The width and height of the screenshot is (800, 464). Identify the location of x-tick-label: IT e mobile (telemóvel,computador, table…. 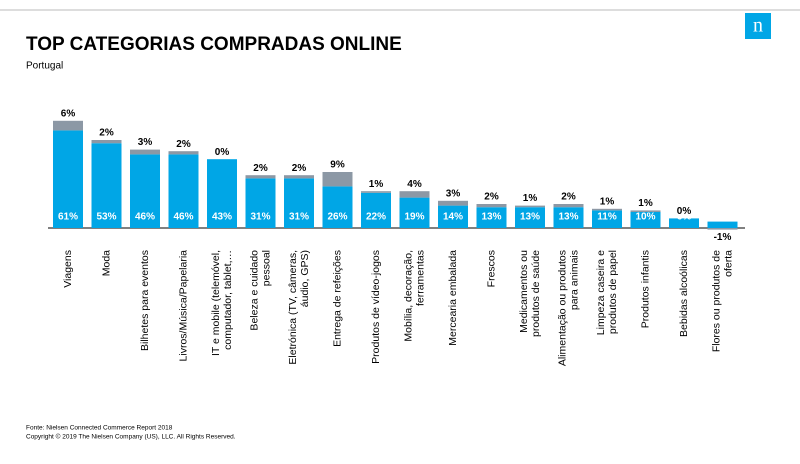
(222, 303).